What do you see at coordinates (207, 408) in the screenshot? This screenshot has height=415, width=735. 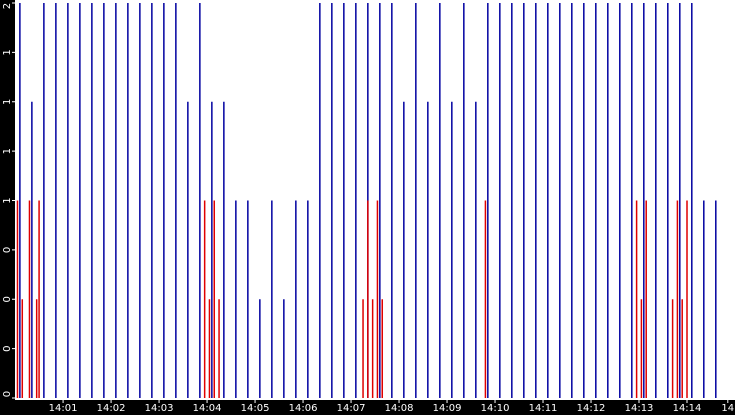 I see `x-tick-label: 14:04` at bounding box center [207, 408].